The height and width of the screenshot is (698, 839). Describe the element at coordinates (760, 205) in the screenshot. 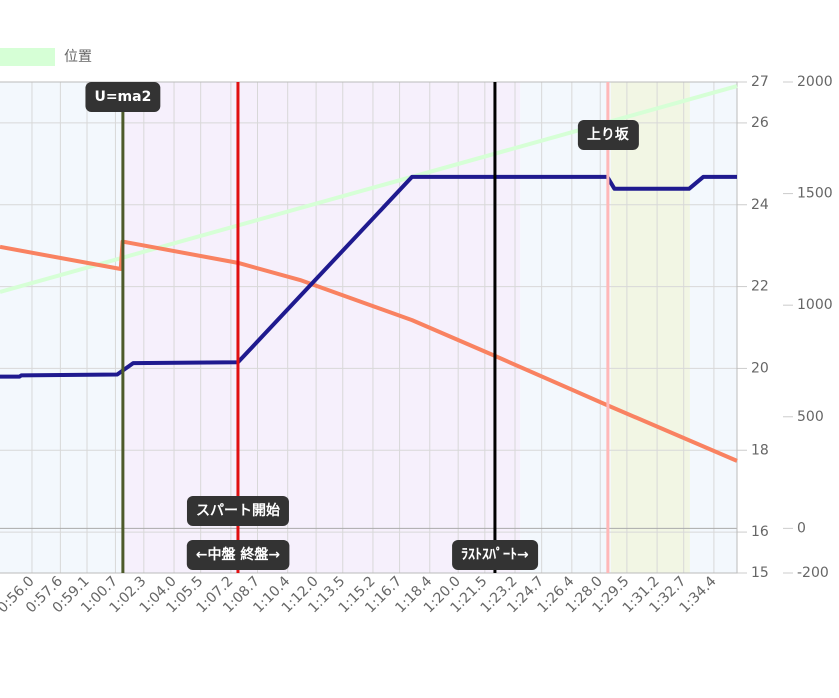

I see `y-tick-label: 24` at that location.